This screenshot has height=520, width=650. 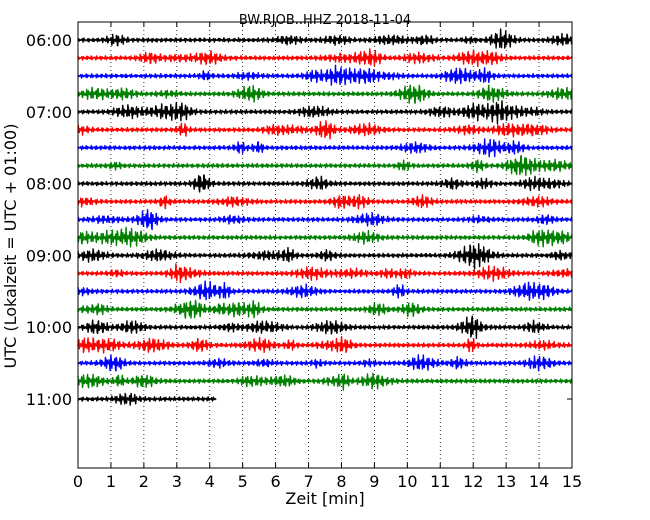 I want to click on x-tick-label: 2, so click(x=144, y=481).